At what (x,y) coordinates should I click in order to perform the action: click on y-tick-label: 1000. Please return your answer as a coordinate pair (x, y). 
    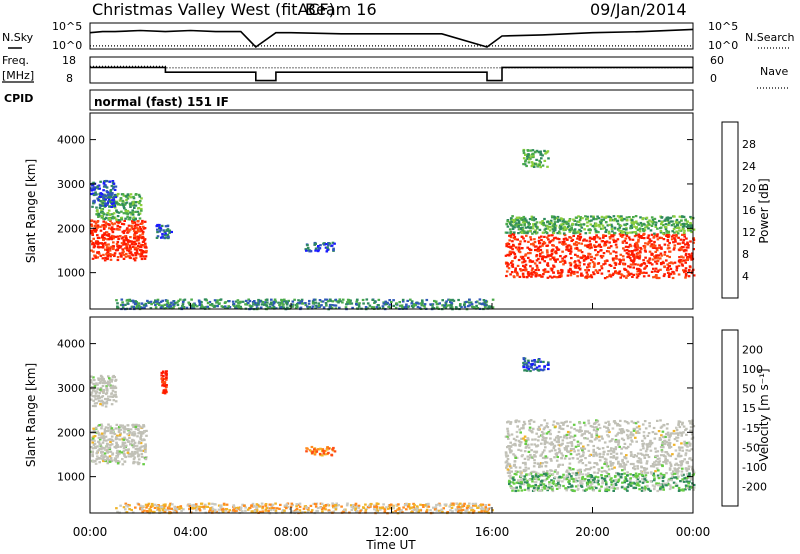
    Looking at the image, I should click on (71, 273).